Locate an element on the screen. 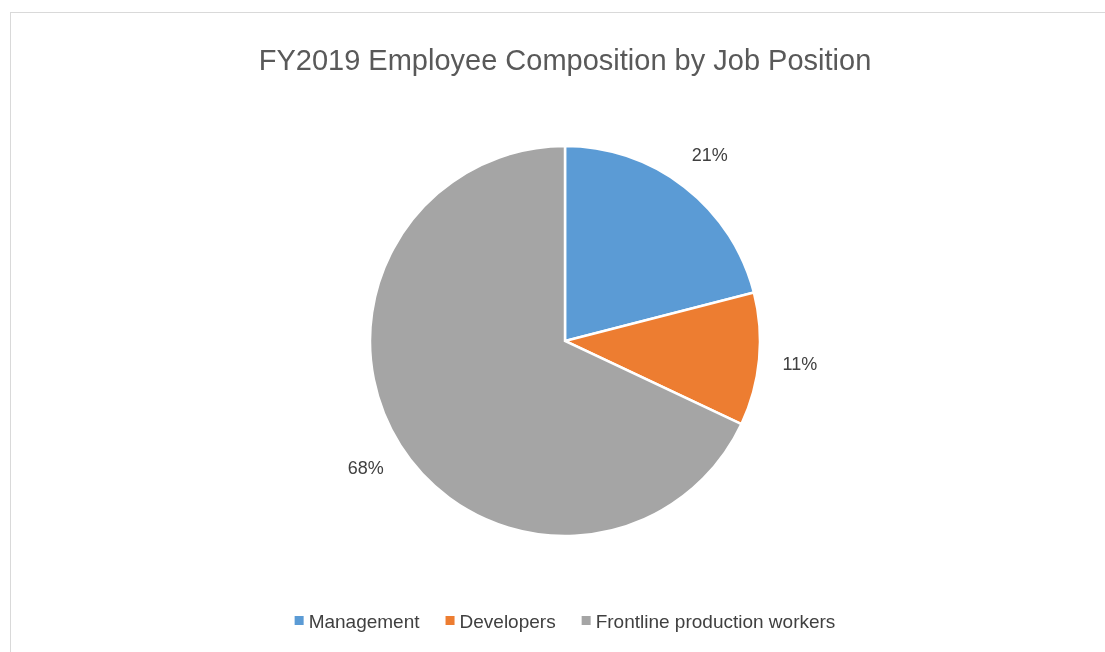 The height and width of the screenshot is (652, 1105). data-label: 21% is located at coordinates (709, 154).